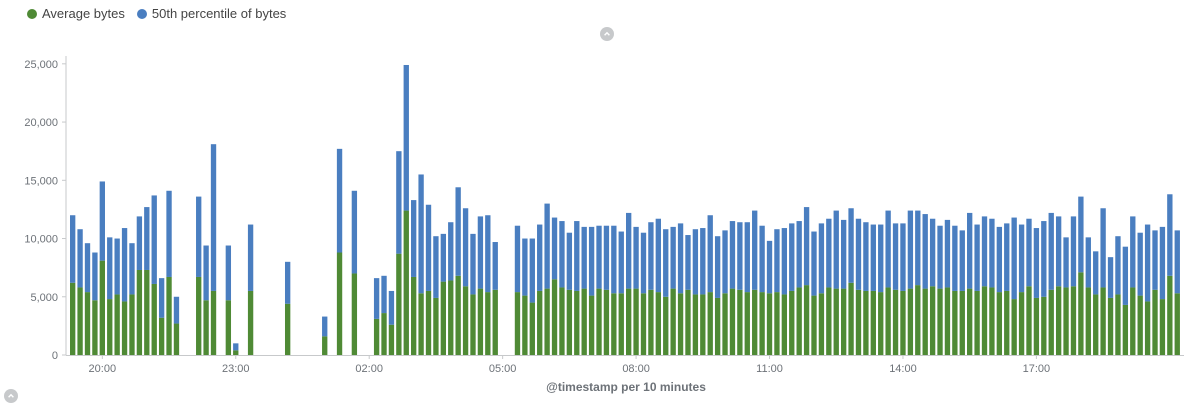  Describe the element at coordinates (11, 396) in the screenshot. I see `chevron-up-icon` at that location.